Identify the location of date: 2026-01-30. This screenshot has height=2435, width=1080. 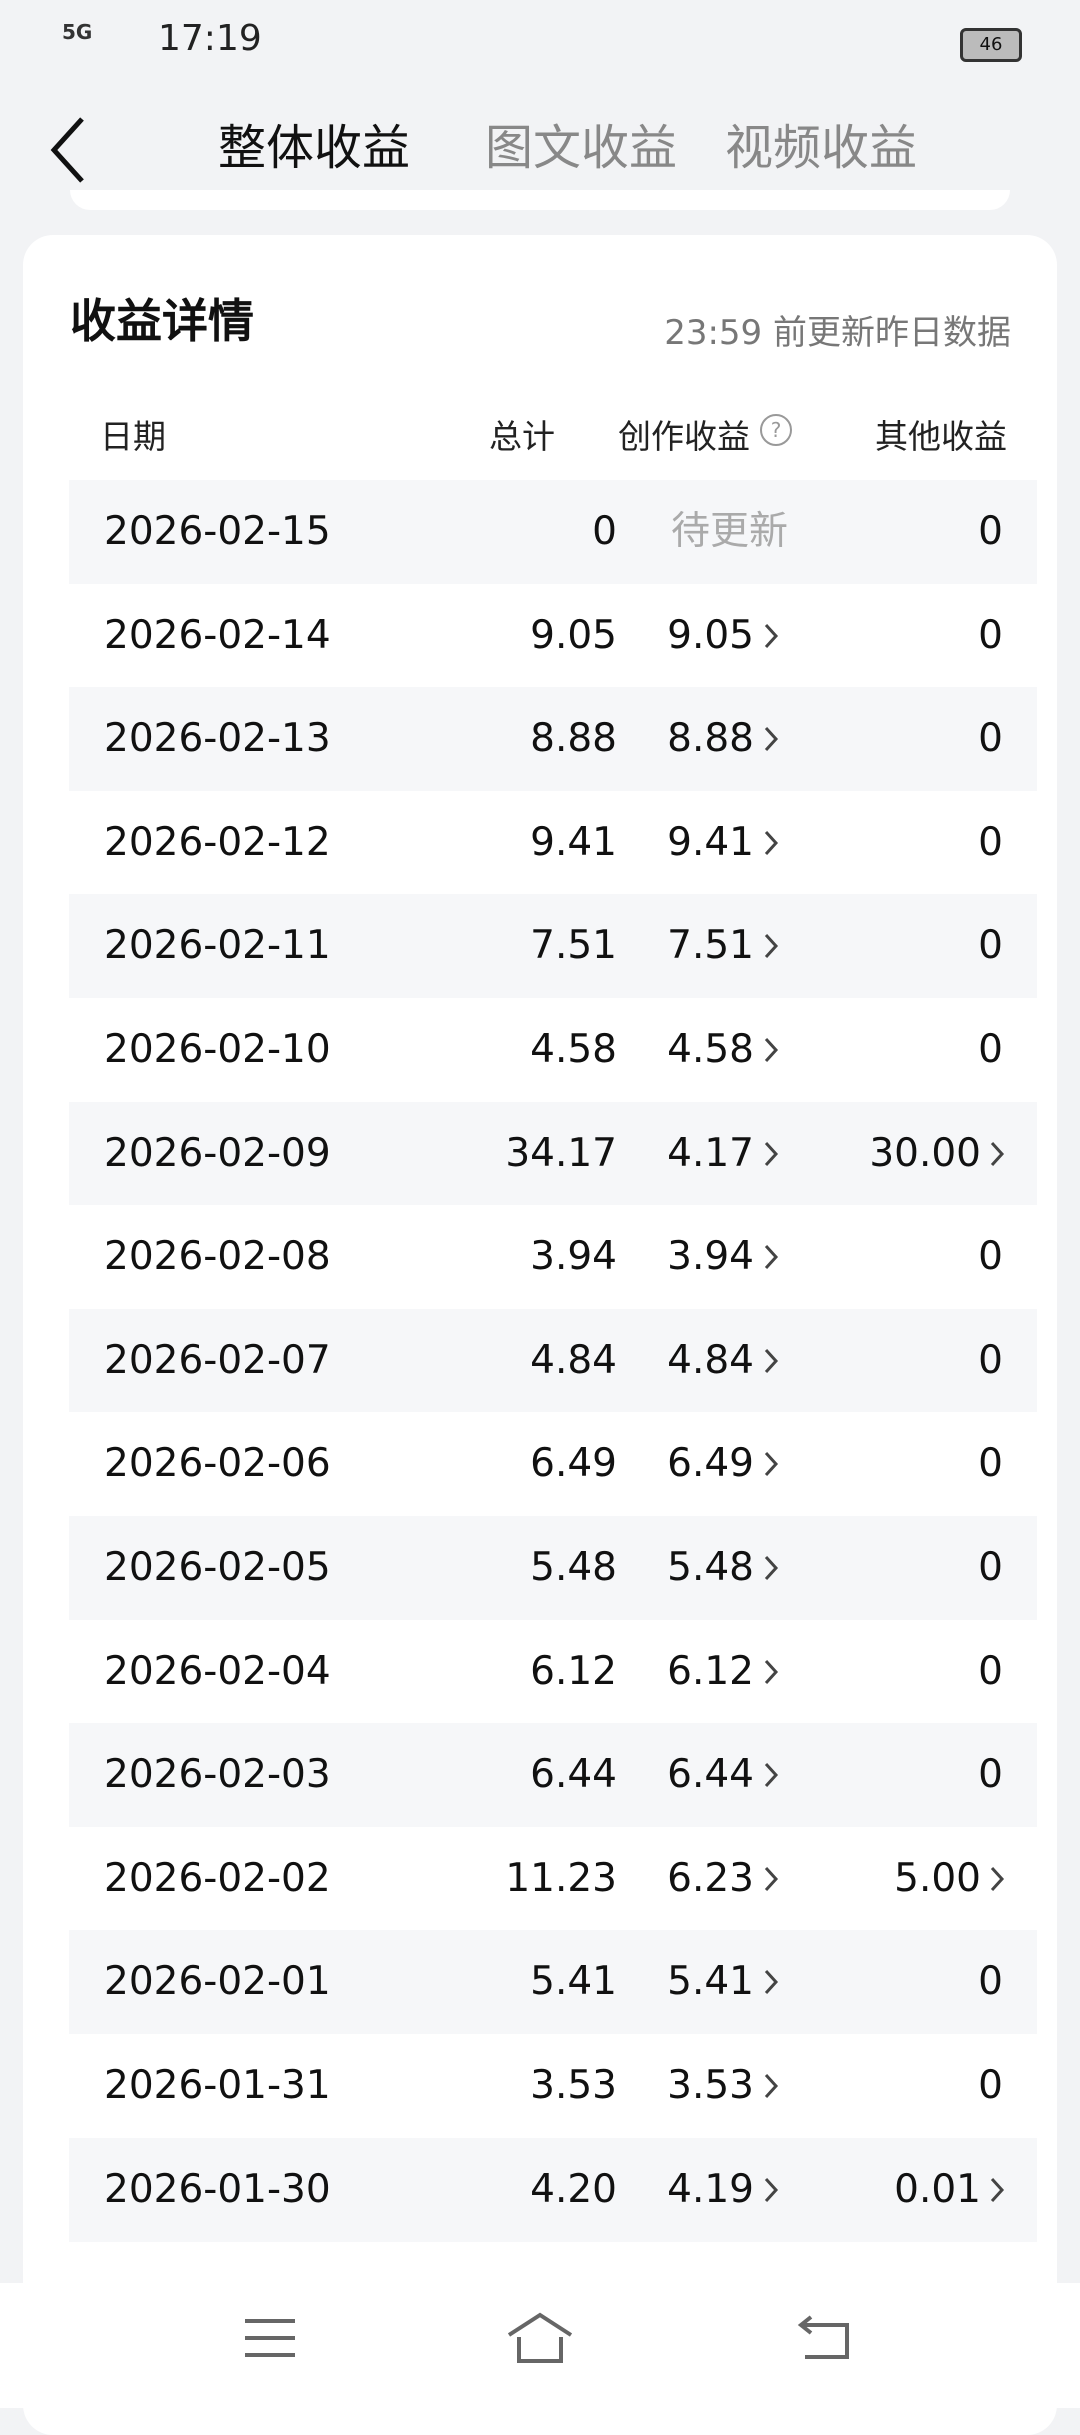
(217, 2189).